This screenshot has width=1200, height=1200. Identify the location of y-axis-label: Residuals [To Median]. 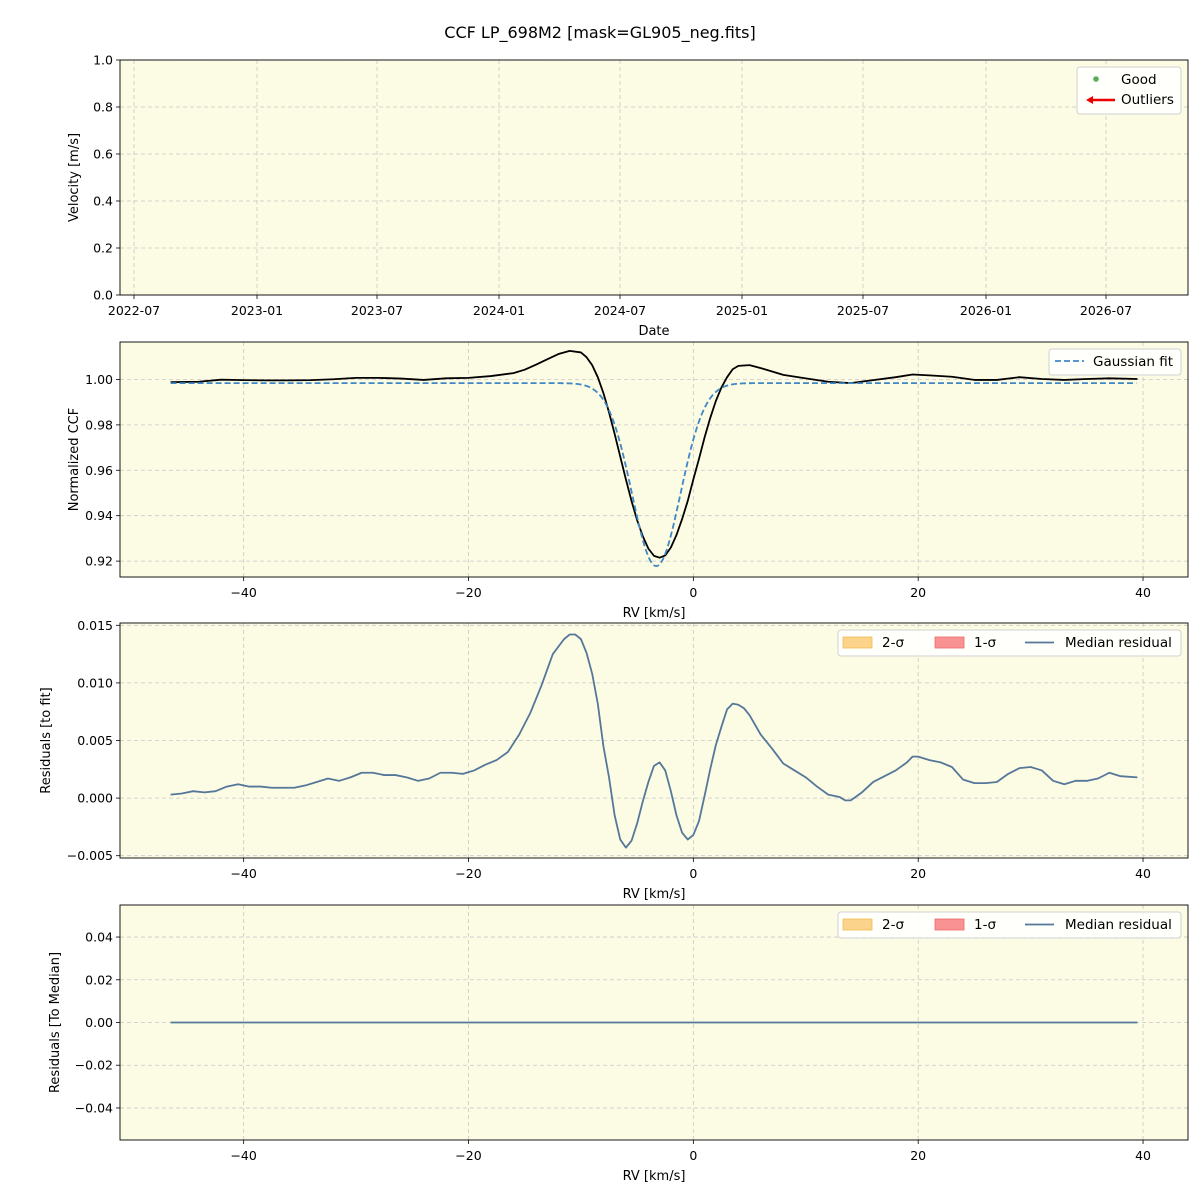
(55, 1022).